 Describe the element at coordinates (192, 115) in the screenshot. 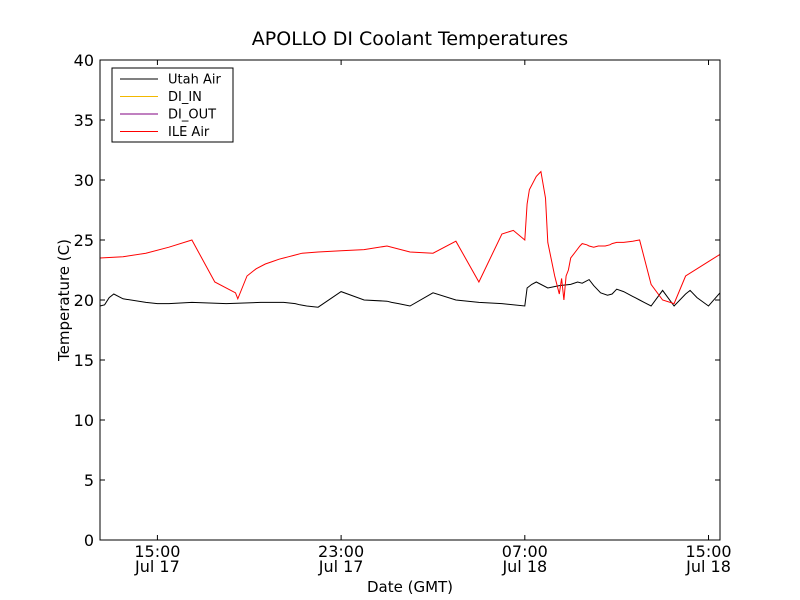

I see `legend-label-di-out: DI_OUT` at that location.